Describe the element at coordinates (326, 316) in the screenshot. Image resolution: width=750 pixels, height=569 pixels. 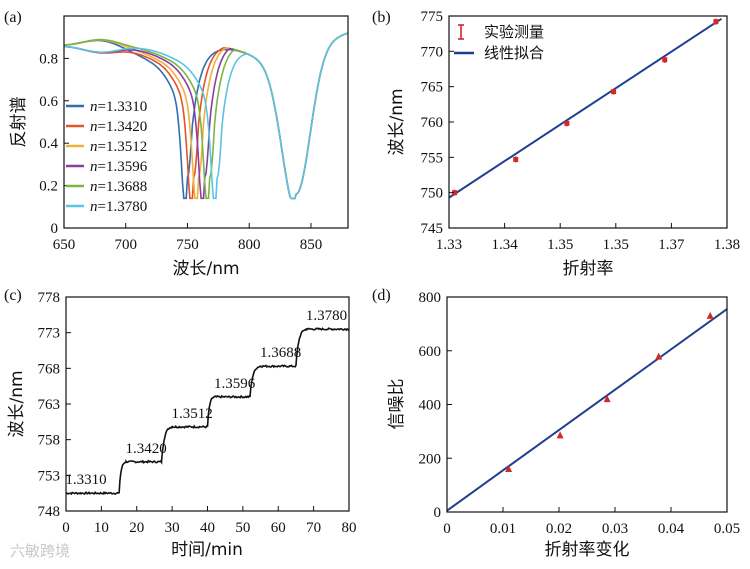
I see `step-label-6: 1.3780` at that location.